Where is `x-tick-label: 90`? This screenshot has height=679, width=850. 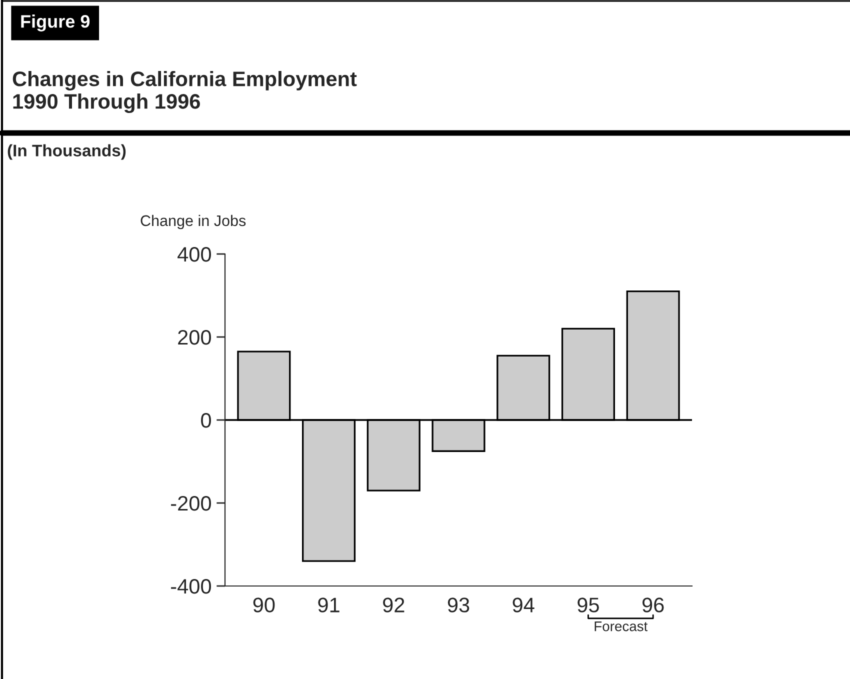
x-tick-label: 90 is located at coordinates (264, 605).